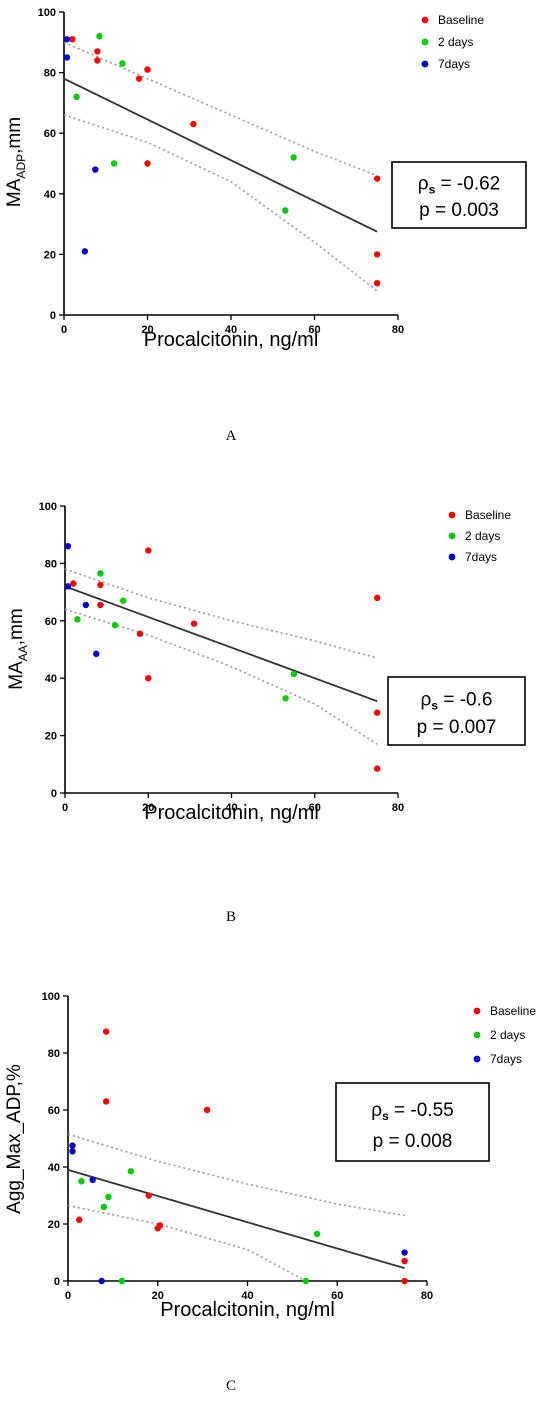 This screenshot has height=1408, width=550. I want to click on y-axis-label: MAADP,mm, so click(16, 162).